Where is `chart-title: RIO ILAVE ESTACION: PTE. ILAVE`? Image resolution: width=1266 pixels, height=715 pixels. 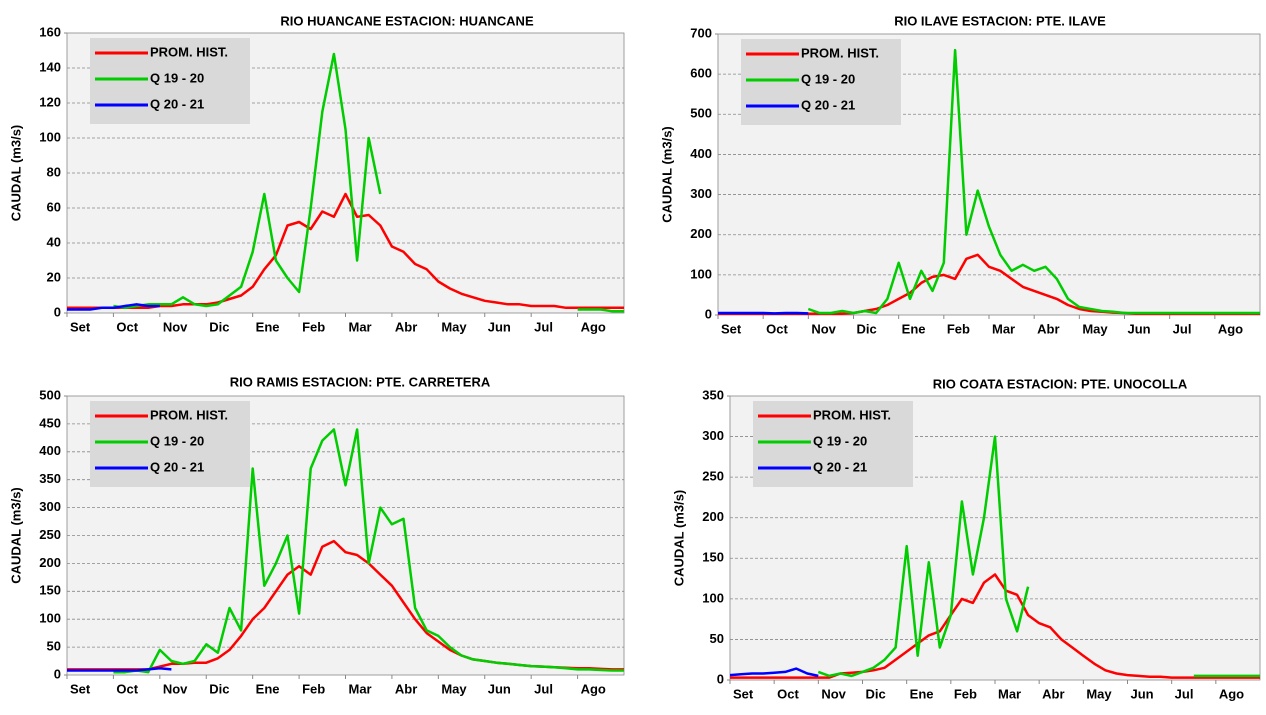
chart-title: RIO ILAVE ESTACION: PTE. ILAVE is located at coordinates (1000, 20).